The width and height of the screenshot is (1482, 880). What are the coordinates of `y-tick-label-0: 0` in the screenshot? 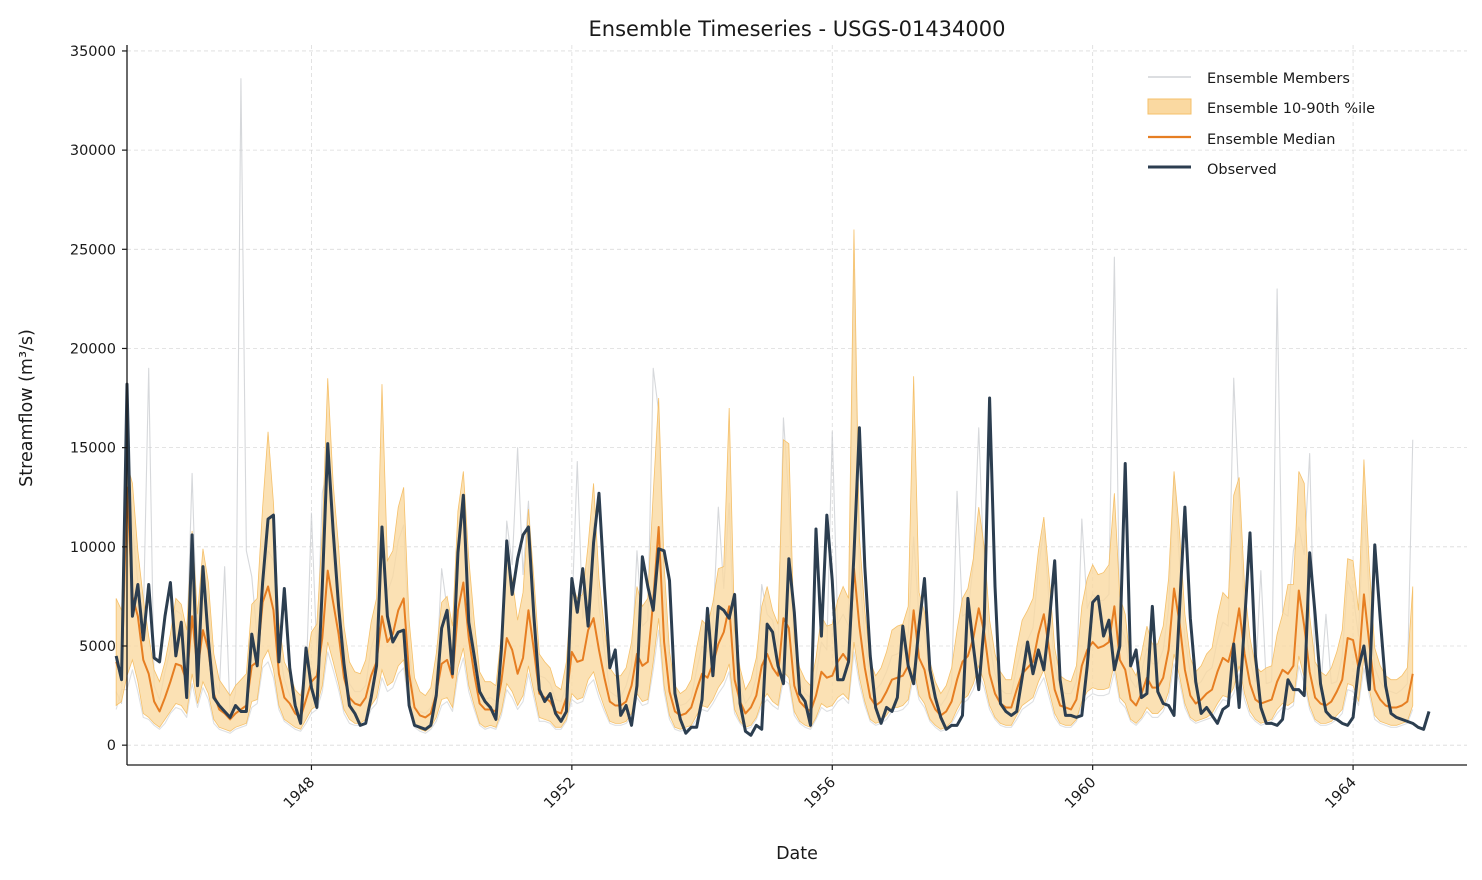 It's located at (111, 746).